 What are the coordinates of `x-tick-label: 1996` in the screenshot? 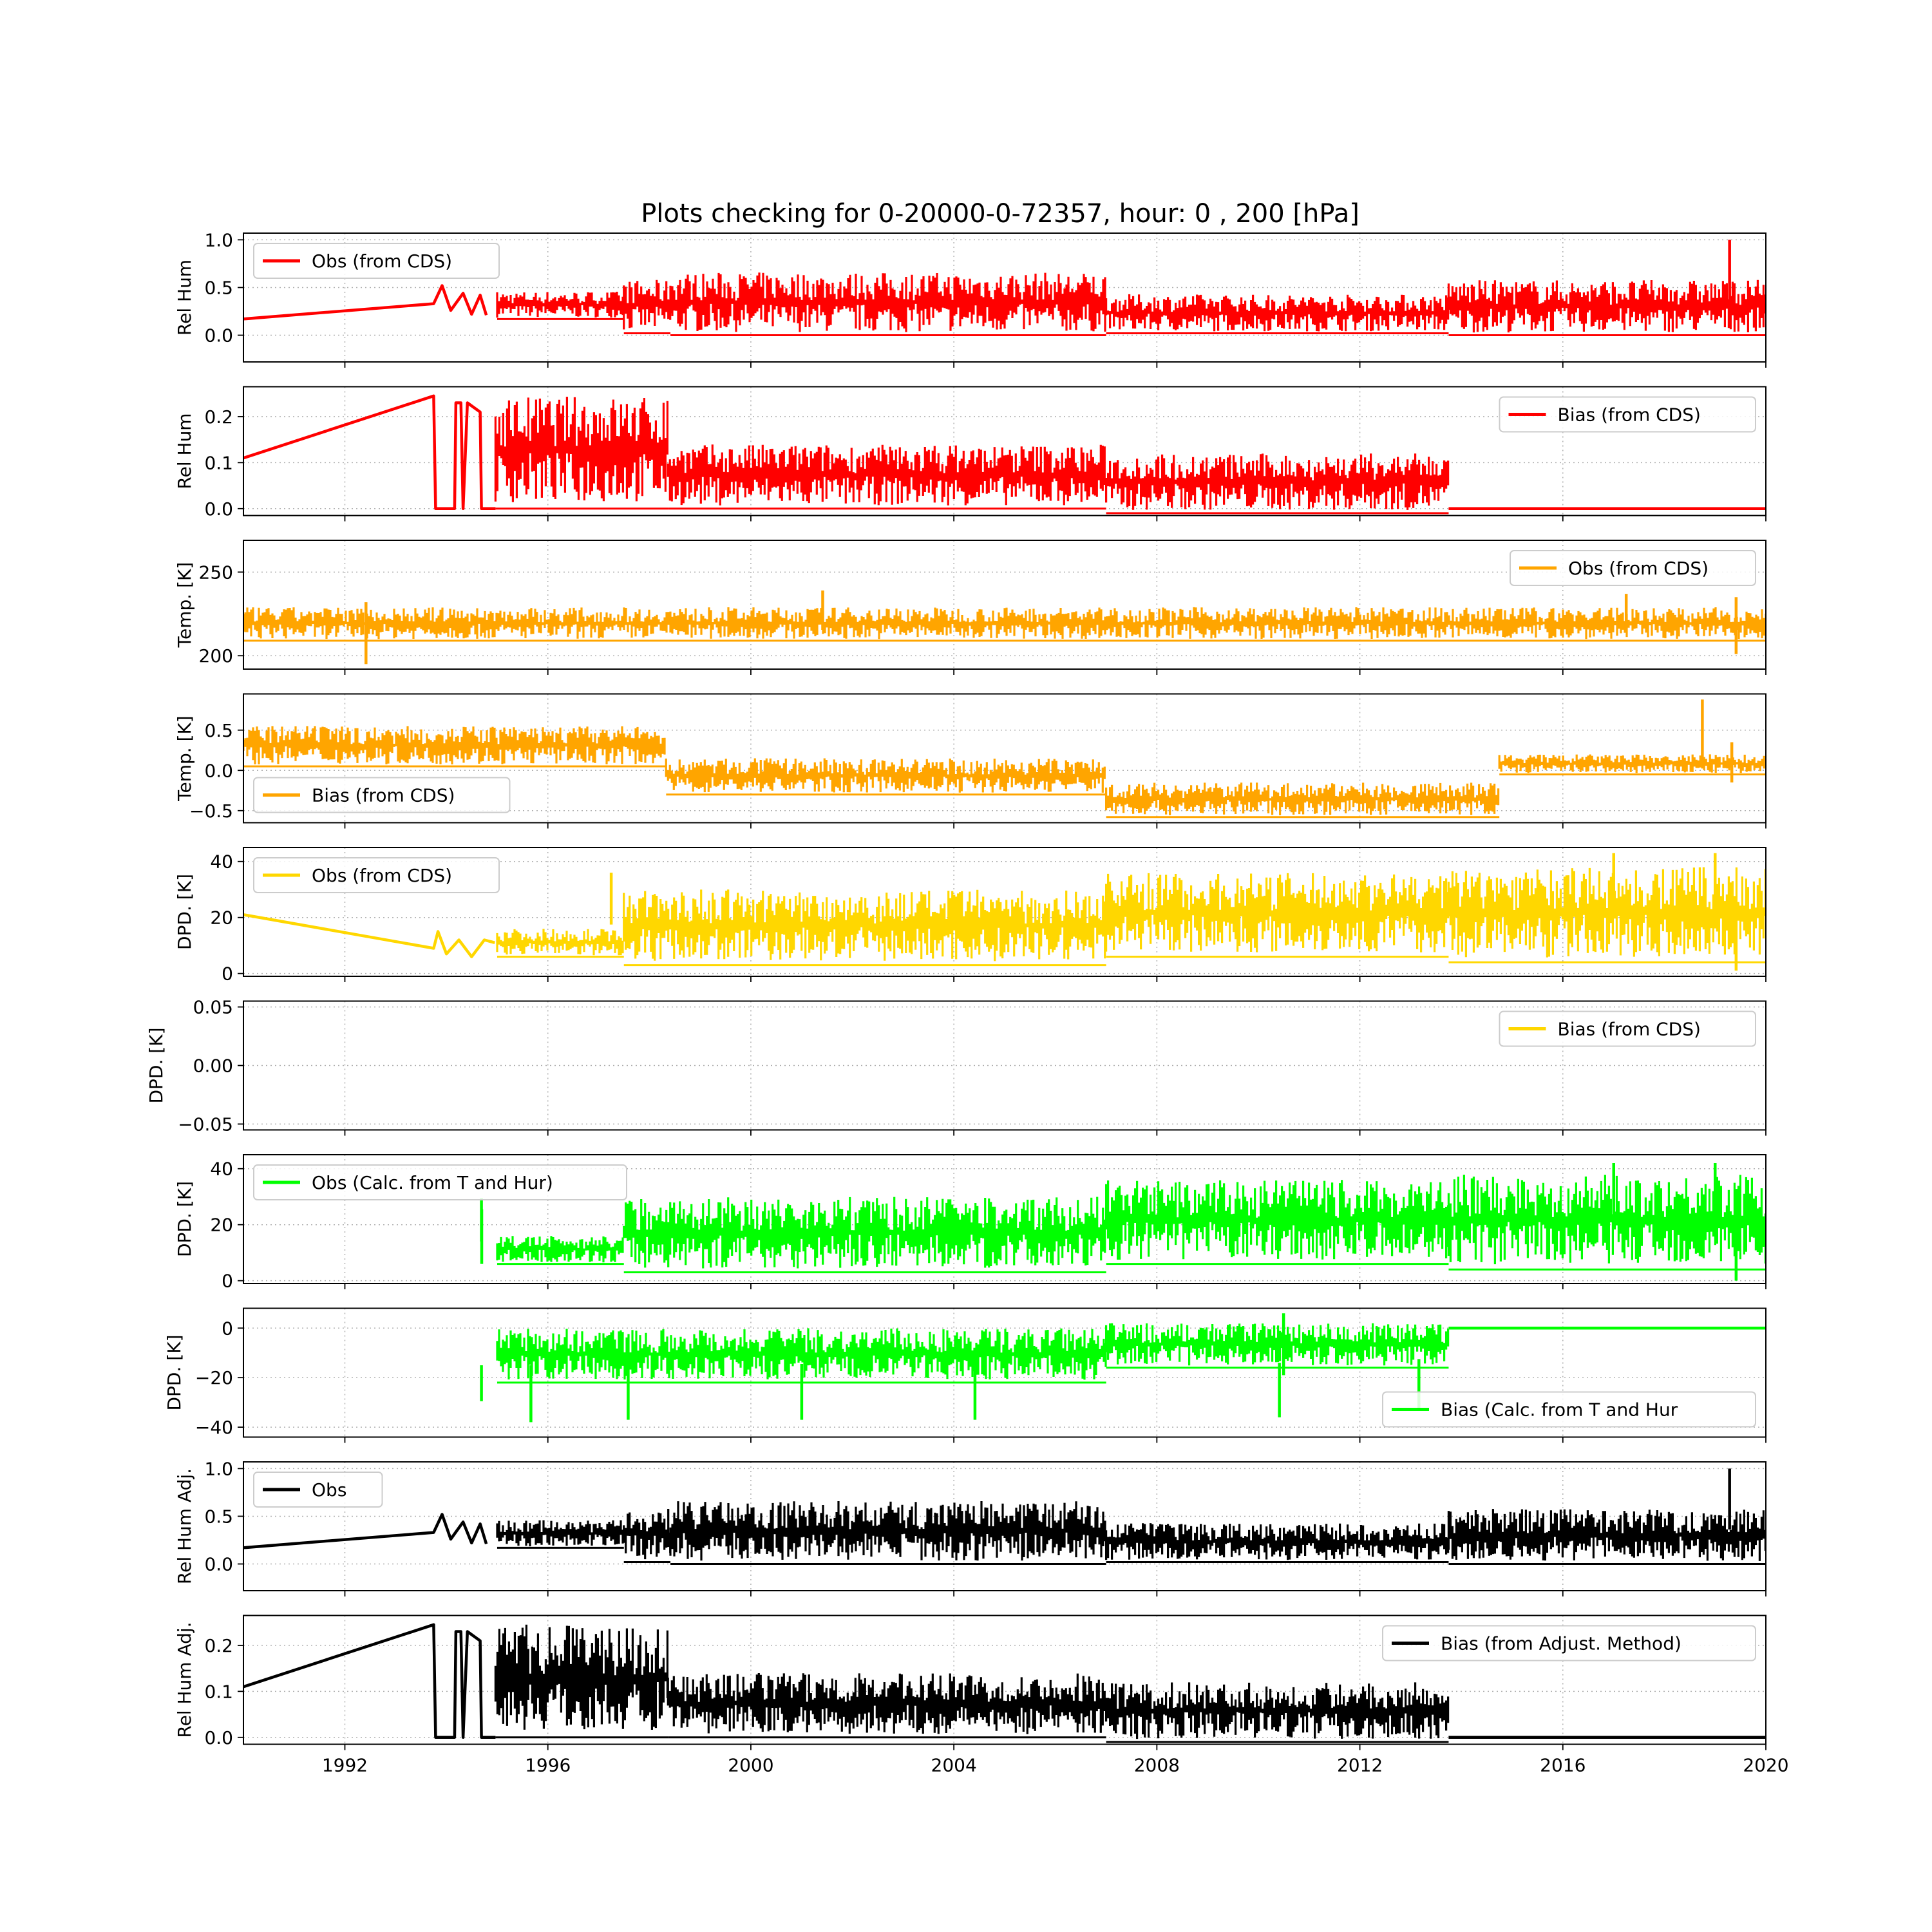 It's located at (548, 1766).